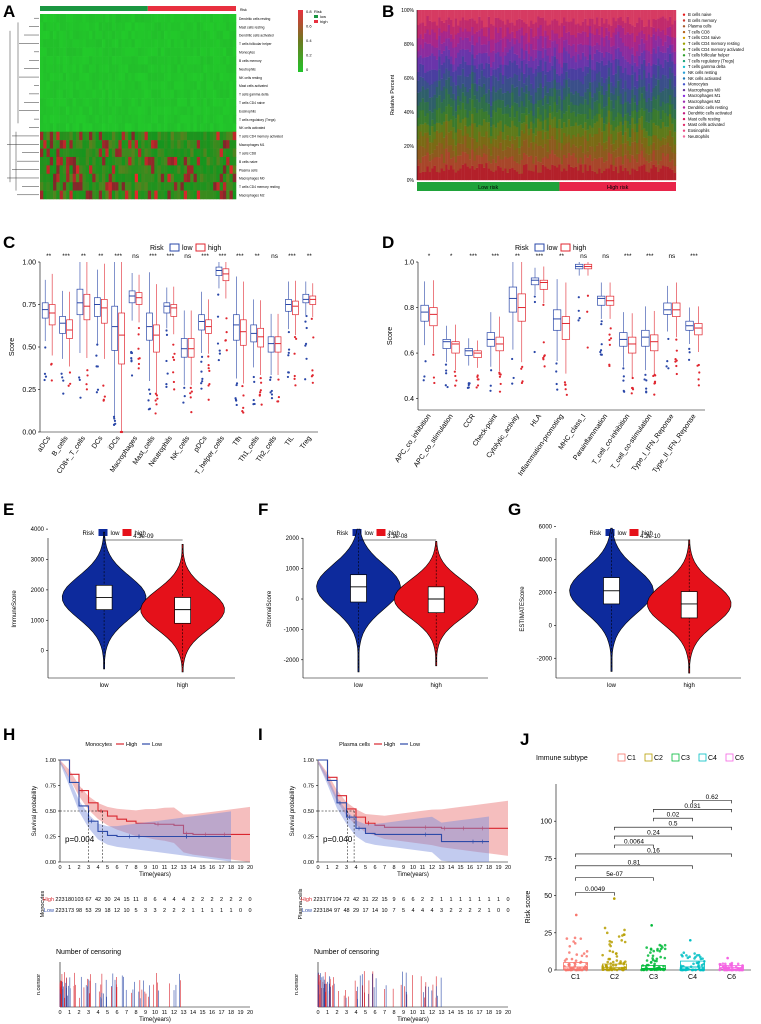 Image resolution: width=761 pixels, height=1024 pixels. What do you see at coordinates (515, 509) in the screenshot?
I see `panel-label-g: G` at bounding box center [515, 509].